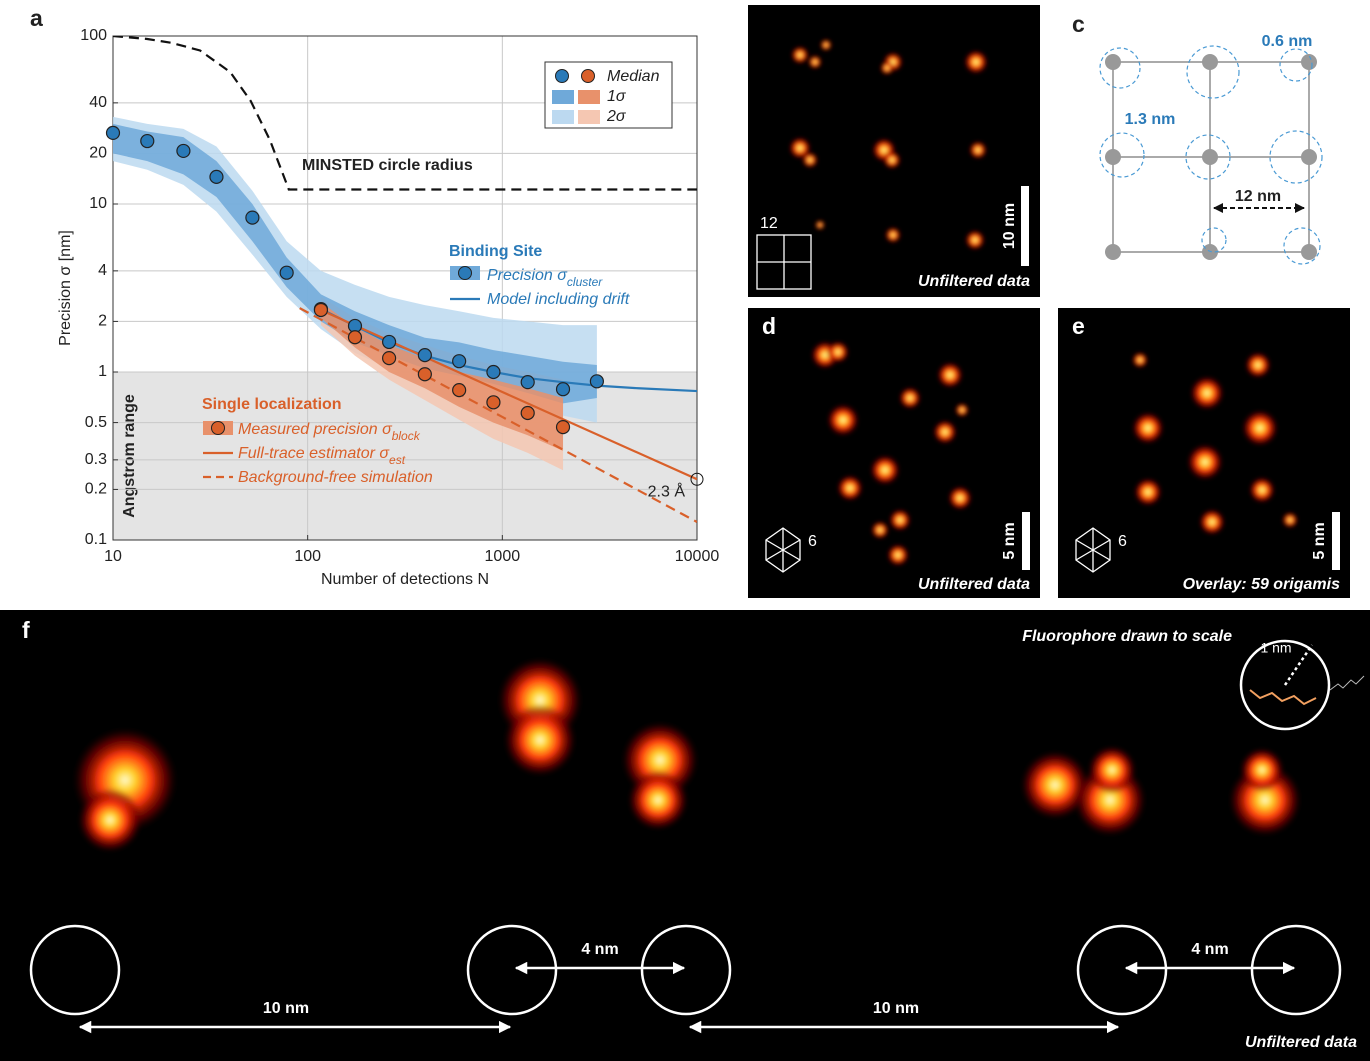 This screenshot has height=1061, width=1370. What do you see at coordinates (503, 556) in the screenshot?
I see `x-tick-label: 1000` at bounding box center [503, 556].